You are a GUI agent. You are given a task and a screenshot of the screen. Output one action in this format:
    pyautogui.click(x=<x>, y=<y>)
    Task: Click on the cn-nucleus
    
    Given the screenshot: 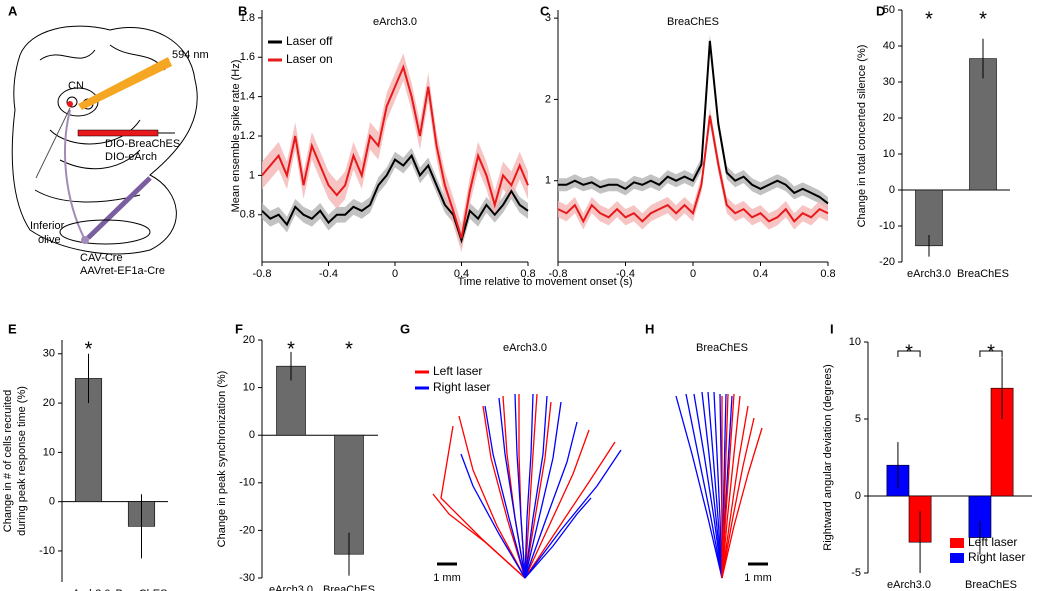 What is the action you would take?
    pyautogui.click(x=72, y=102)
    